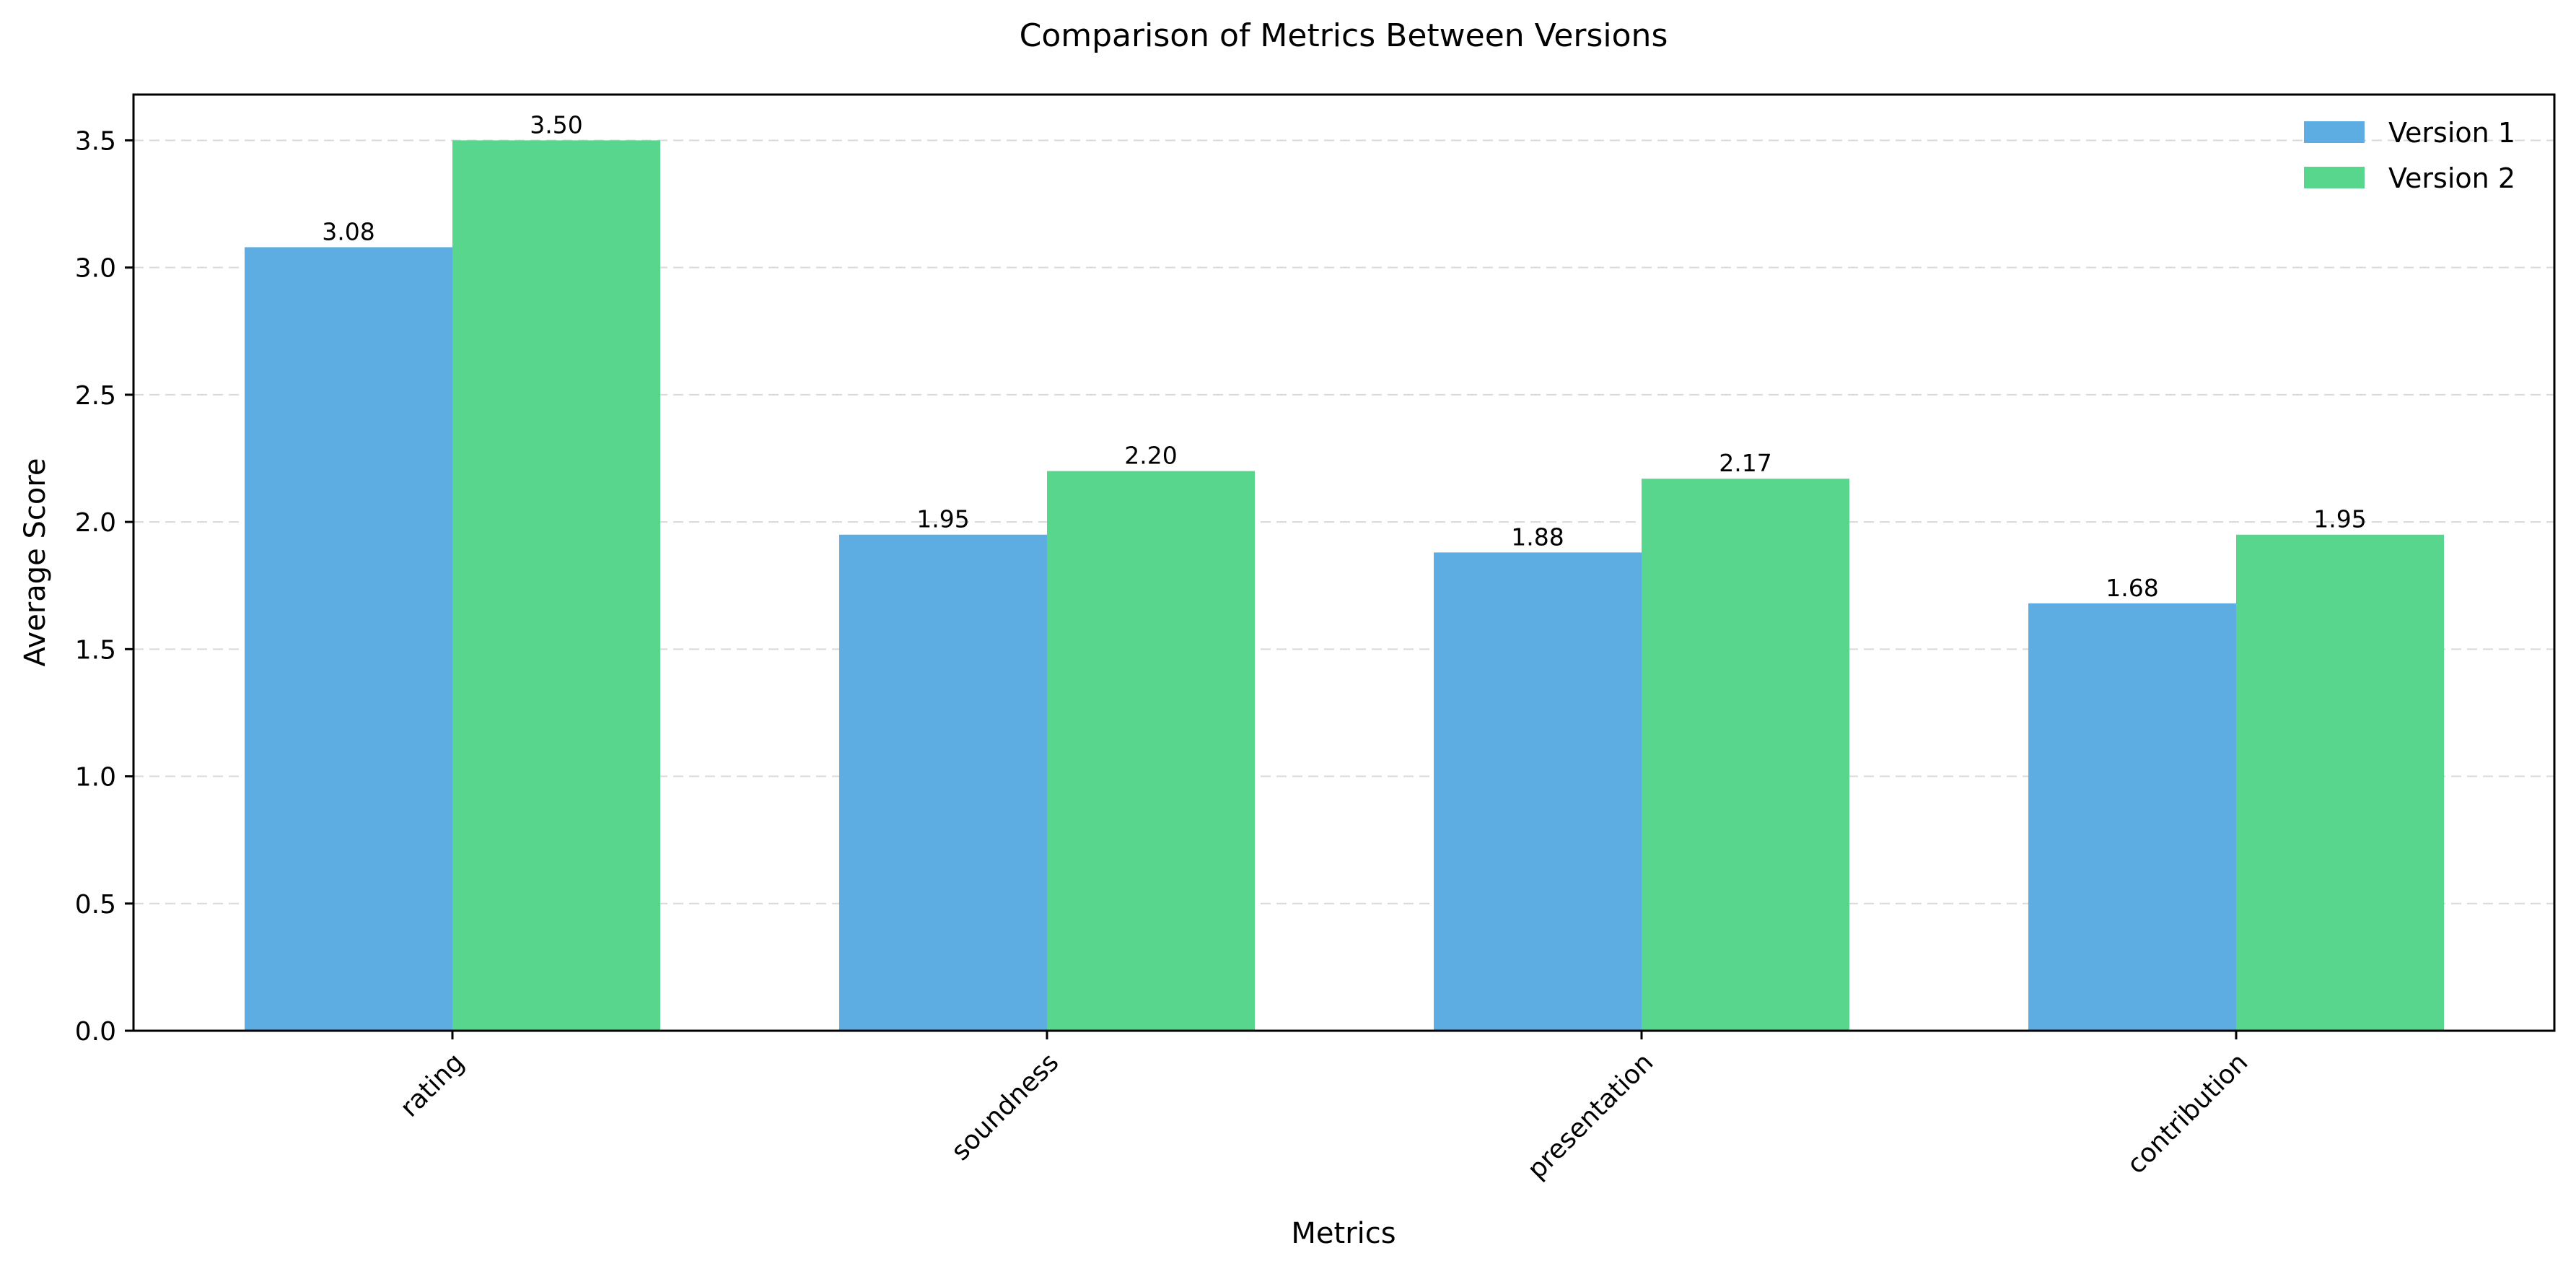 The height and width of the screenshot is (1274, 2576). Describe the element at coordinates (556, 124) in the screenshot. I see `data-label: 3.50` at that location.